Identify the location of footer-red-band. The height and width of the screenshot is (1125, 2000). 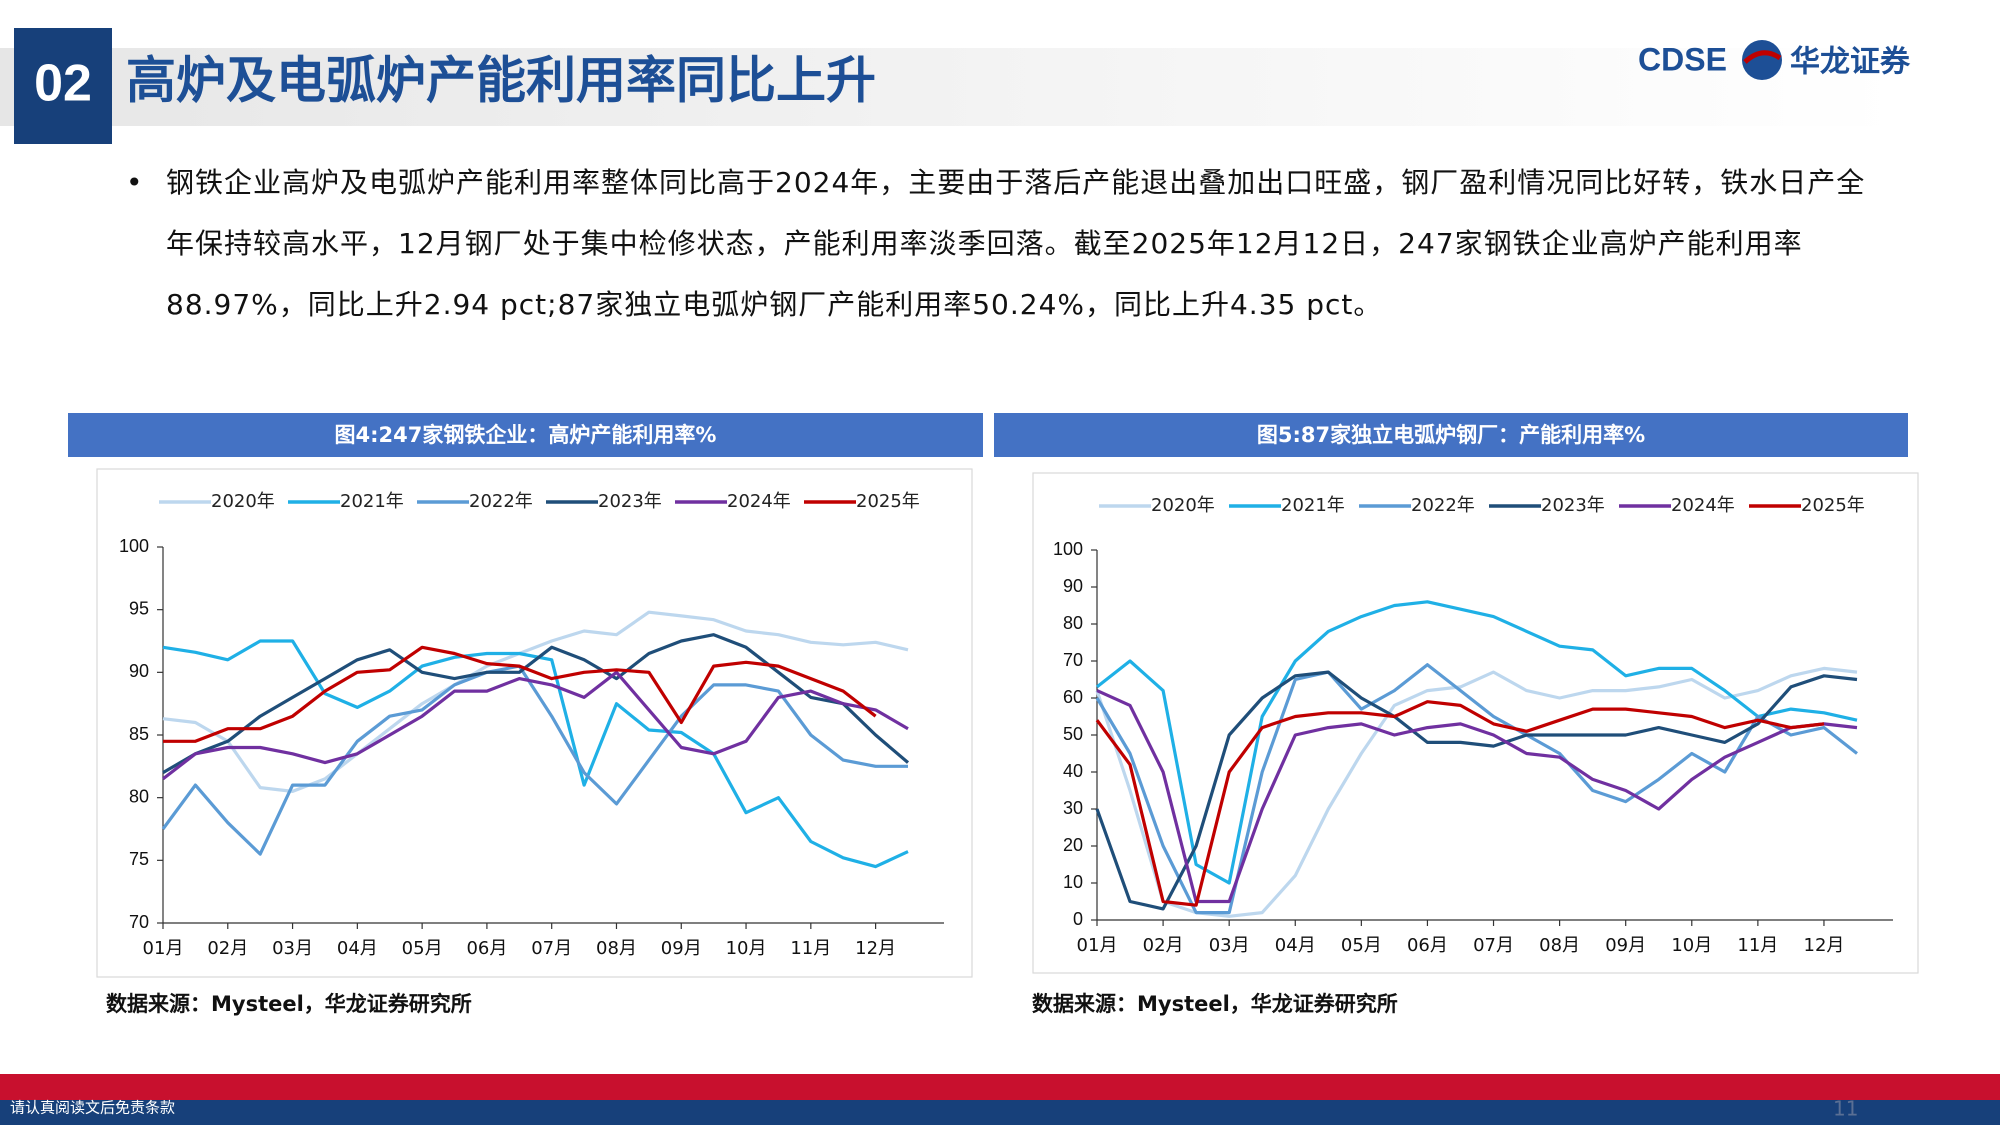
(1000, 1087).